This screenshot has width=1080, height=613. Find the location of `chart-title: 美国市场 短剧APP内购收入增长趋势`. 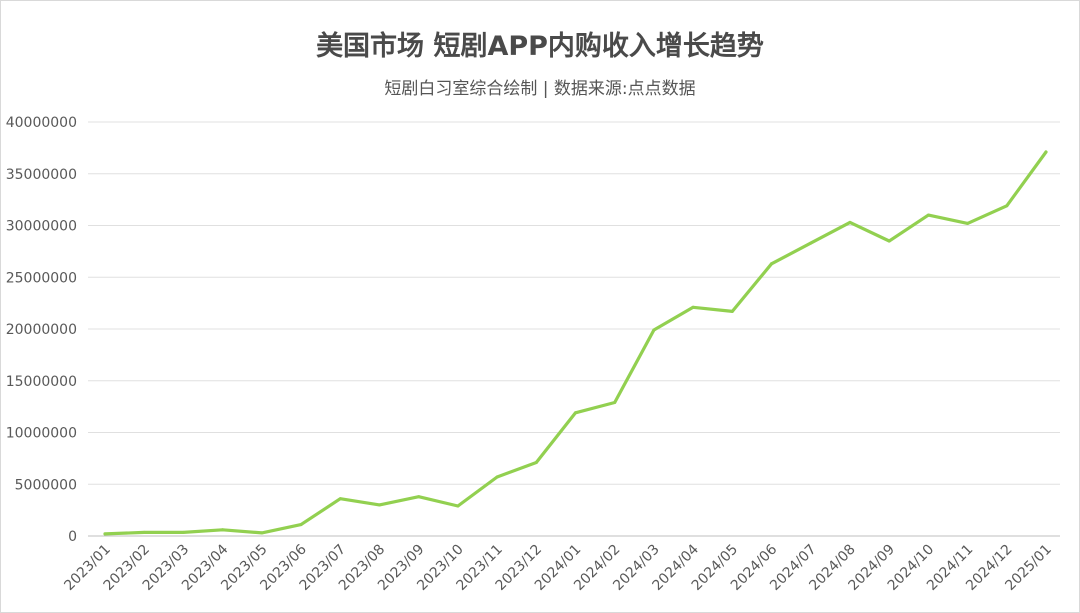

chart-title: 美国市场 短剧APP内购收入增长趋势 is located at coordinates (540, 46).